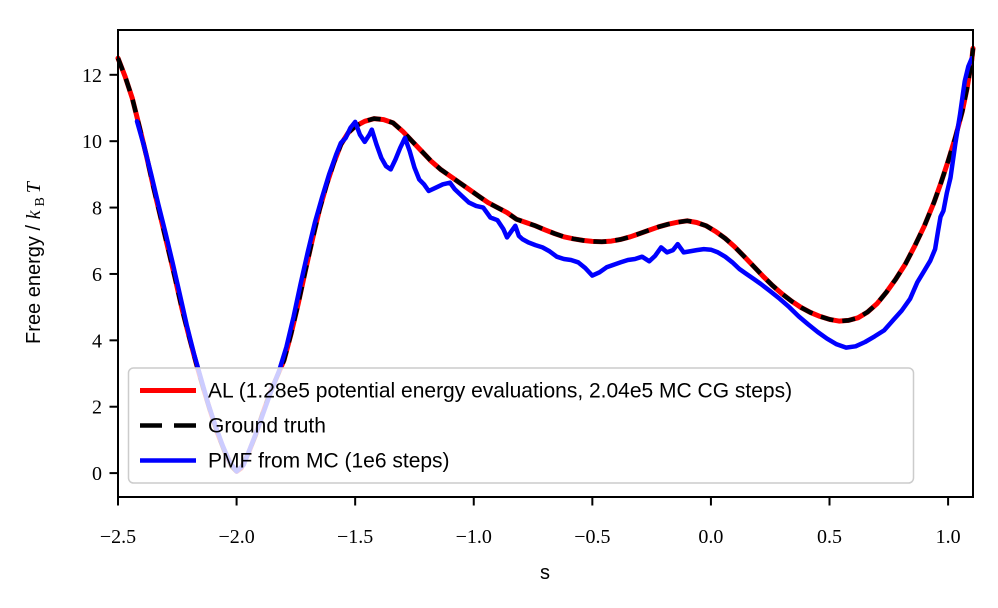  What do you see at coordinates (97, 275) in the screenshot?
I see `y-tick-label: 6` at bounding box center [97, 275].